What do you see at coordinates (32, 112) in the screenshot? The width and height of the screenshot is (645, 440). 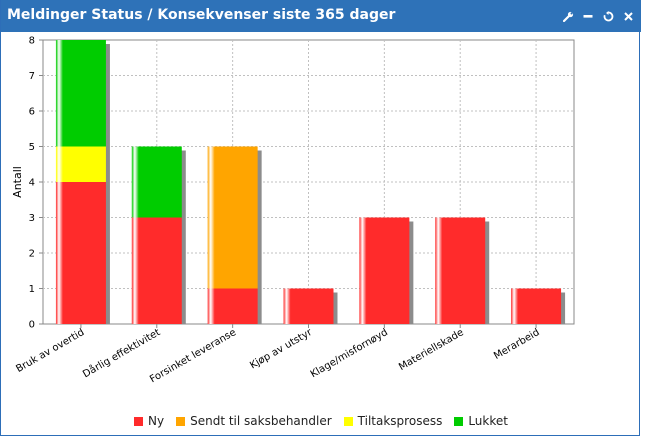 I see `y-tick-label: 6` at bounding box center [32, 112].